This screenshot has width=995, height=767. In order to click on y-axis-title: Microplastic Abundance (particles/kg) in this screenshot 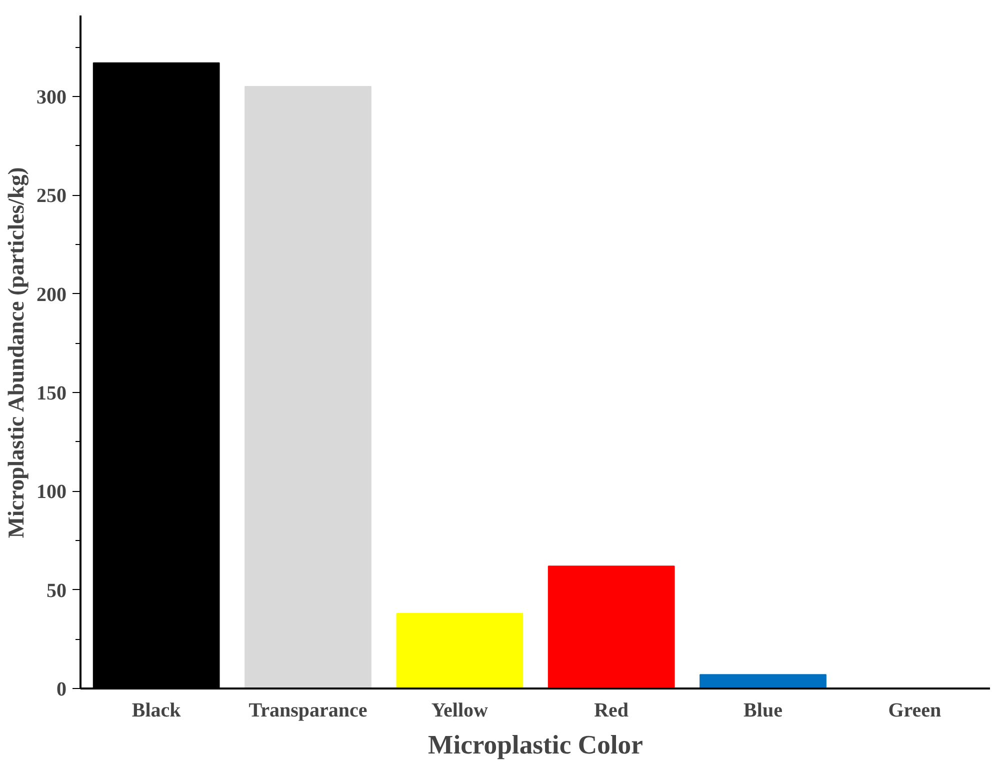, I will do `click(16, 352)`.